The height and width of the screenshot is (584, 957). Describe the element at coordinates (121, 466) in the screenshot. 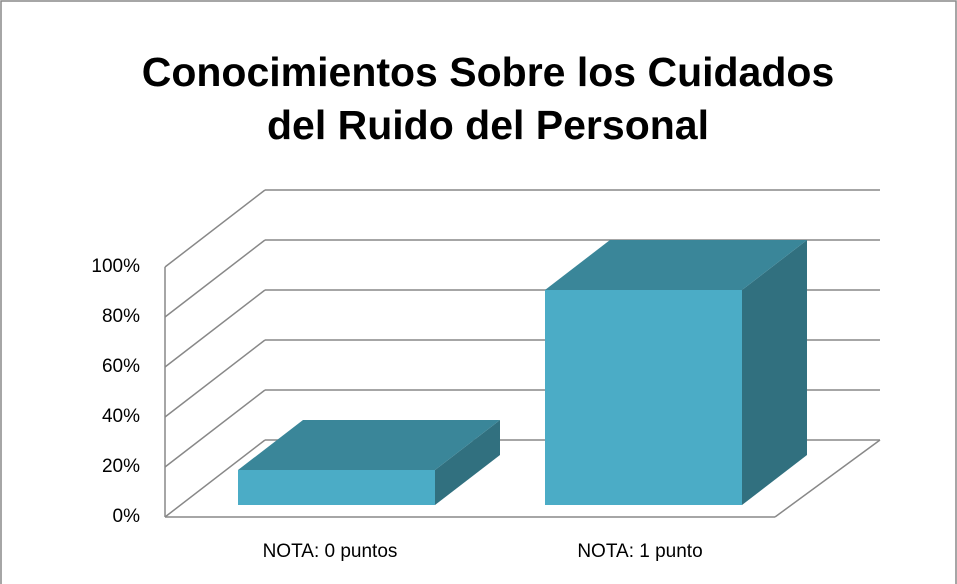

I see `y-tick-label: 20%` at that location.